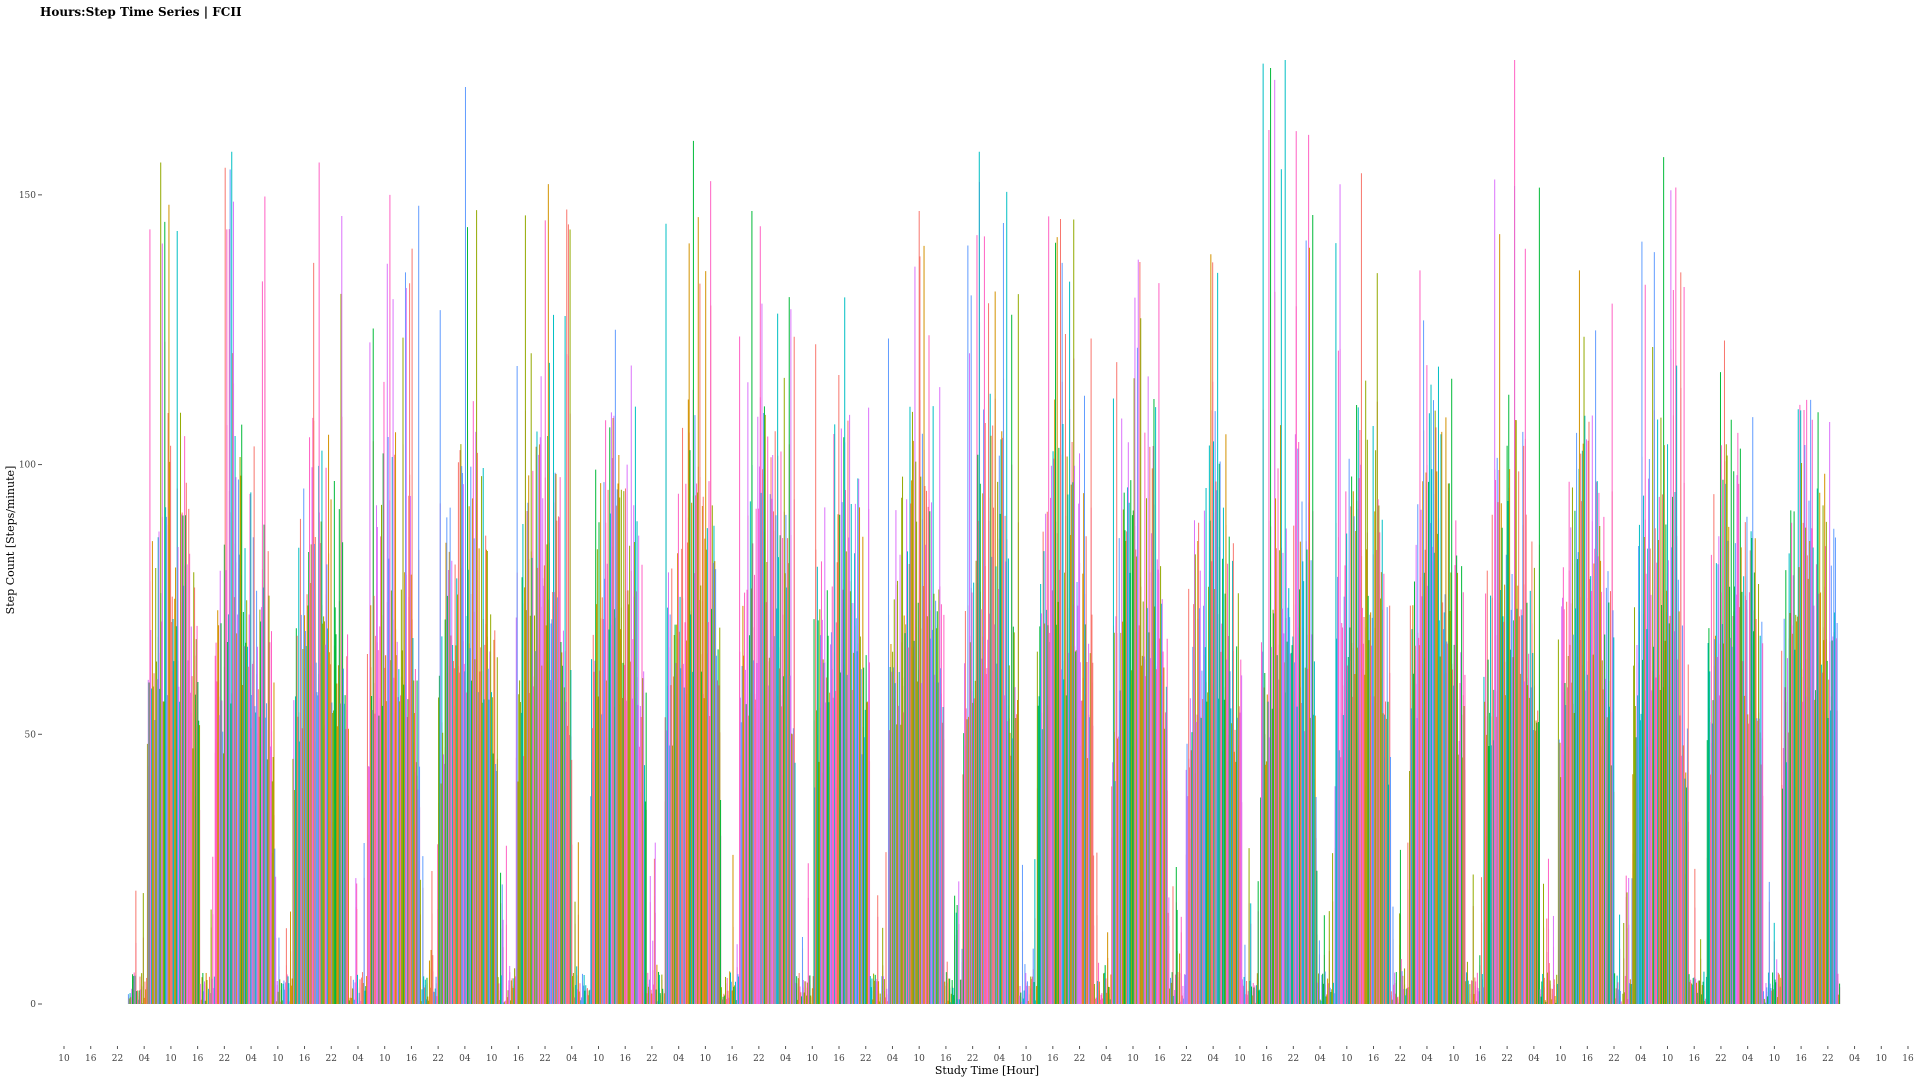  I want to click on x-axis-label: Study Time [Hour], so click(987, 1070).